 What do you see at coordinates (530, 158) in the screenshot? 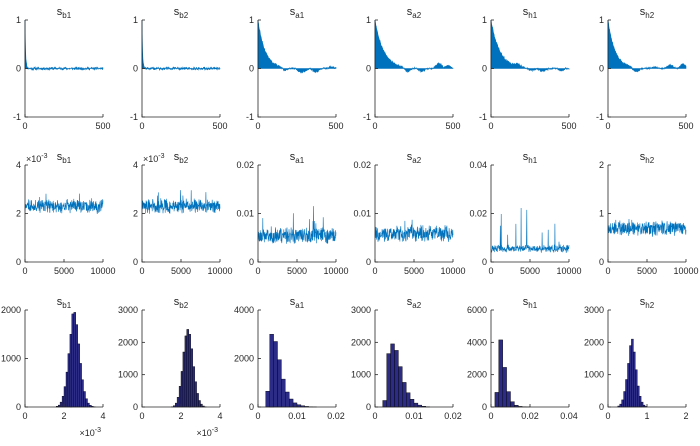
I see `subplot-title: sh1` at bounding box center [530, 158].